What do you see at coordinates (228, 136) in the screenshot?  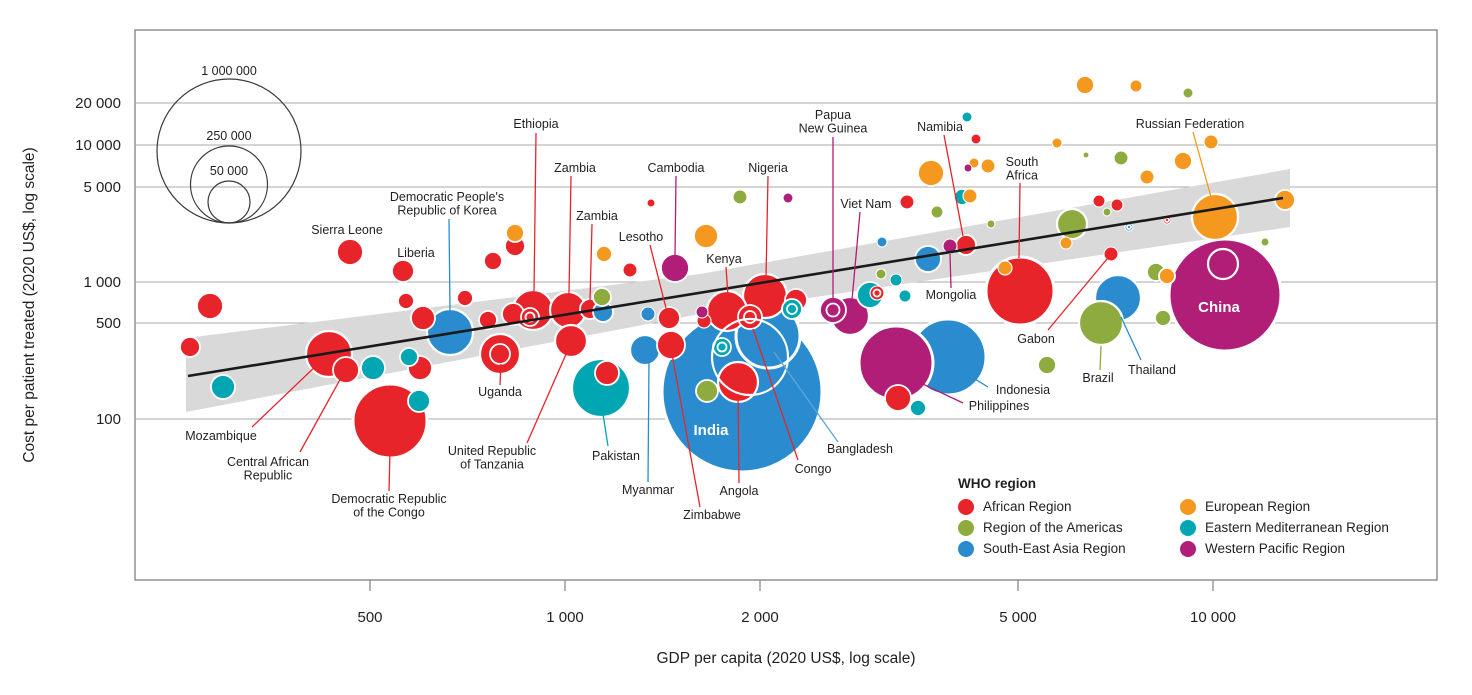 I see `size-legend-label-250-000: 250 000` at bounding box center [228, 136].